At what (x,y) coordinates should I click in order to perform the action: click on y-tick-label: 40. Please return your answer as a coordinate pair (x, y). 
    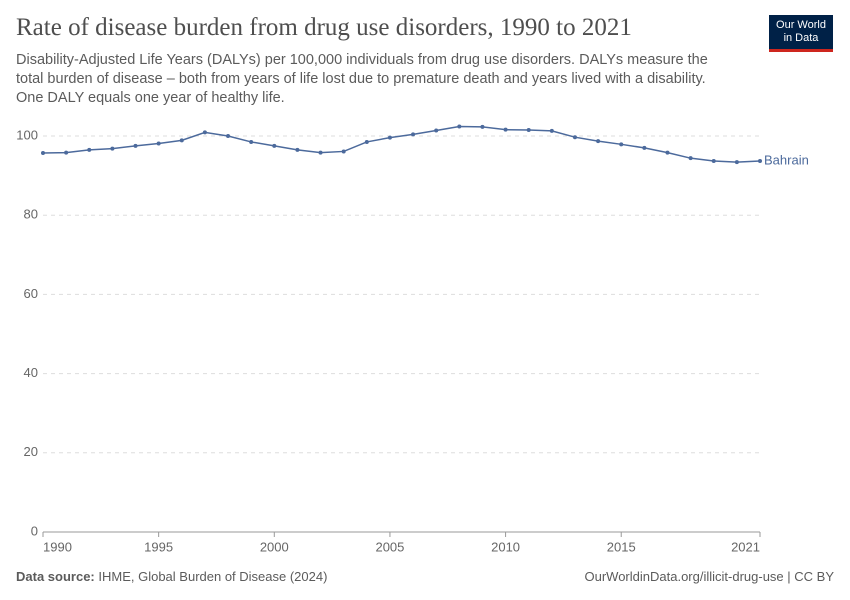
    Looking at the image, I should click on (31, 372).